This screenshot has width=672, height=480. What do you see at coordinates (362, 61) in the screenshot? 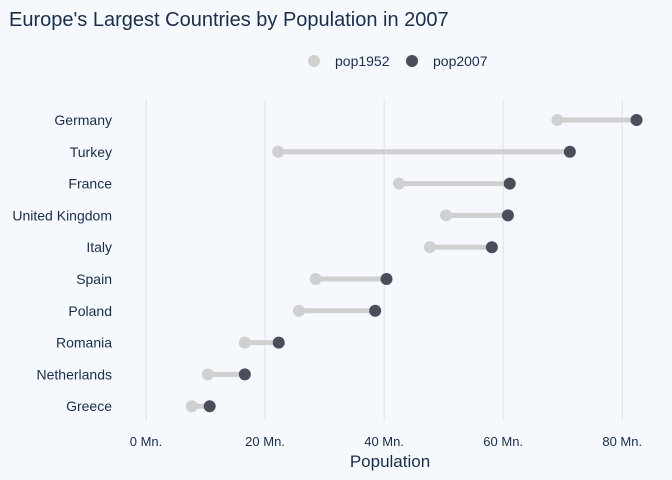
I see `legend-label-pop1952: pop1952` at bounding box center [362, 61].